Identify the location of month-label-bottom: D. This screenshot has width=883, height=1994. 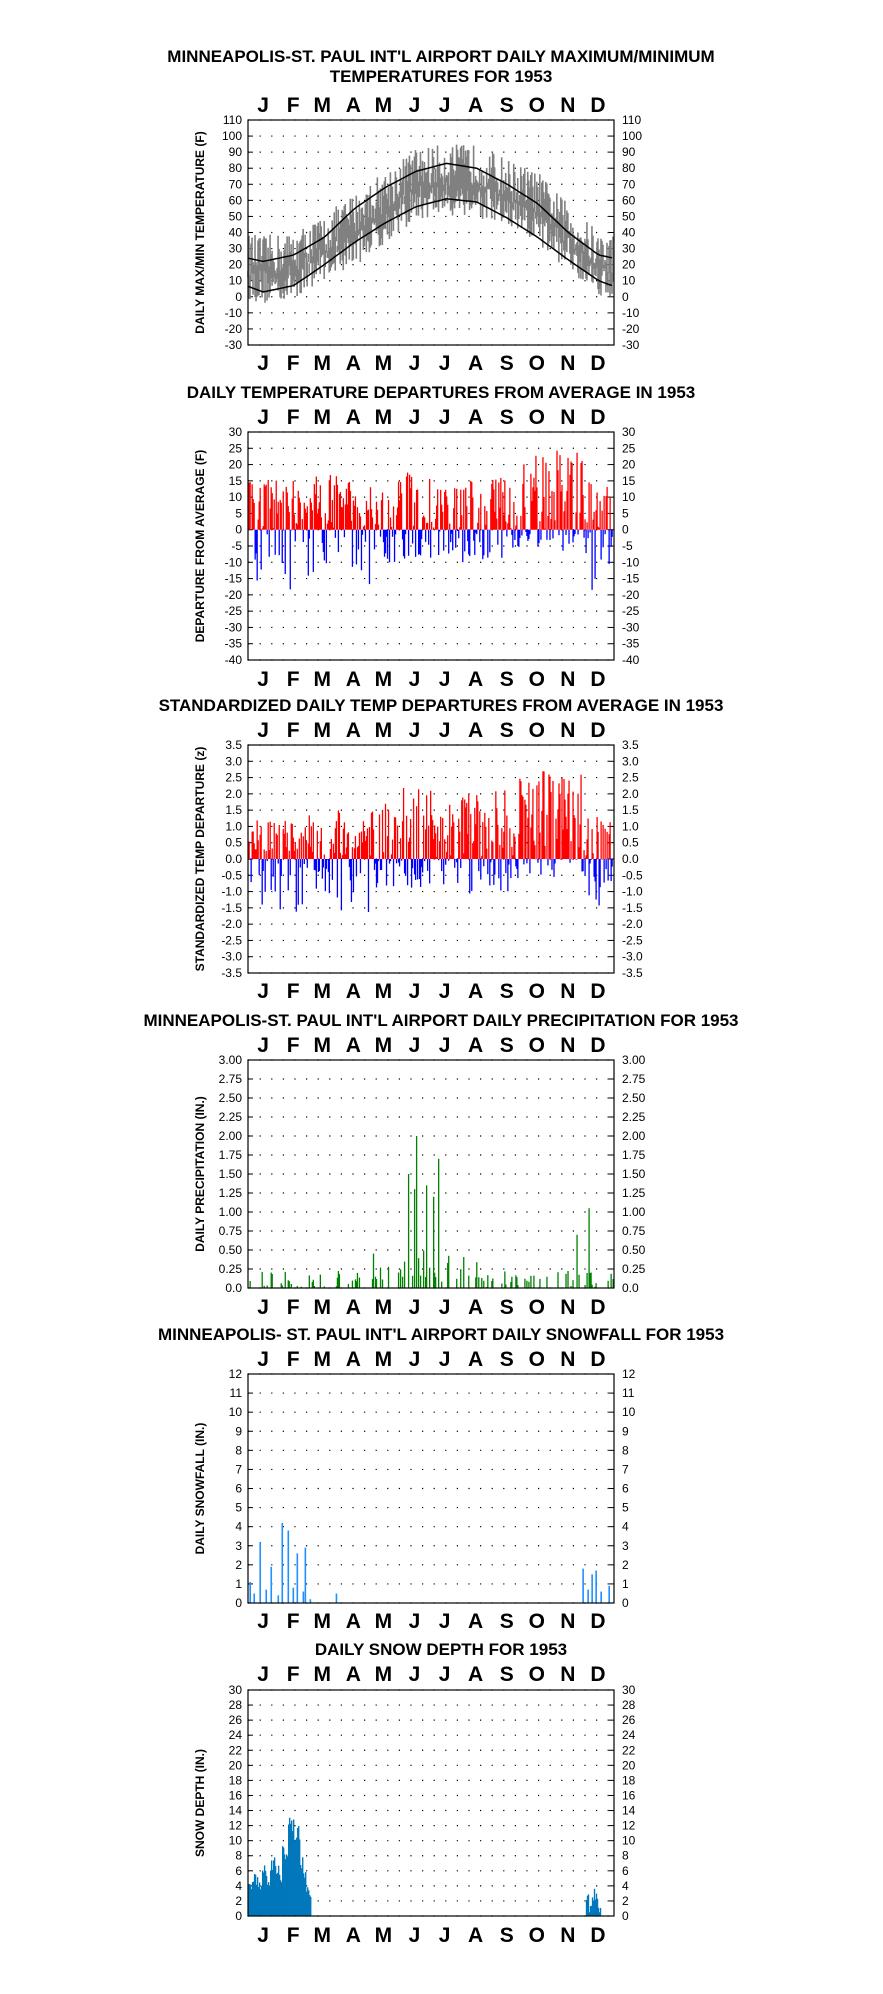
(597, 991).